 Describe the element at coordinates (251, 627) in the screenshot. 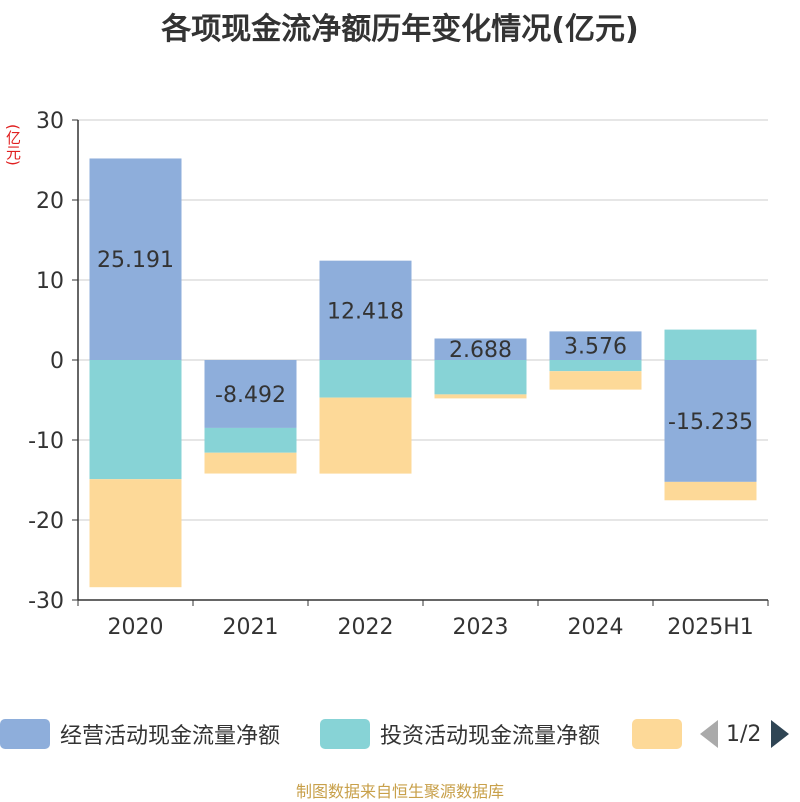

I see `x-tick-label: 2021` at that location.